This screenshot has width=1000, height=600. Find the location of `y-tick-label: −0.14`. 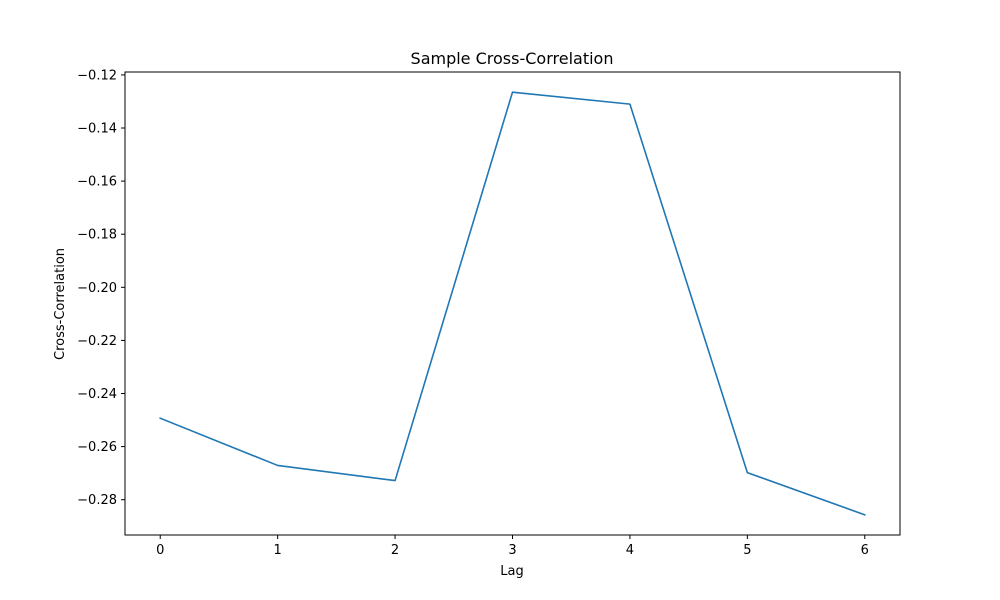

y-tick-label: −0.14 is located at coordinates (97, 129).